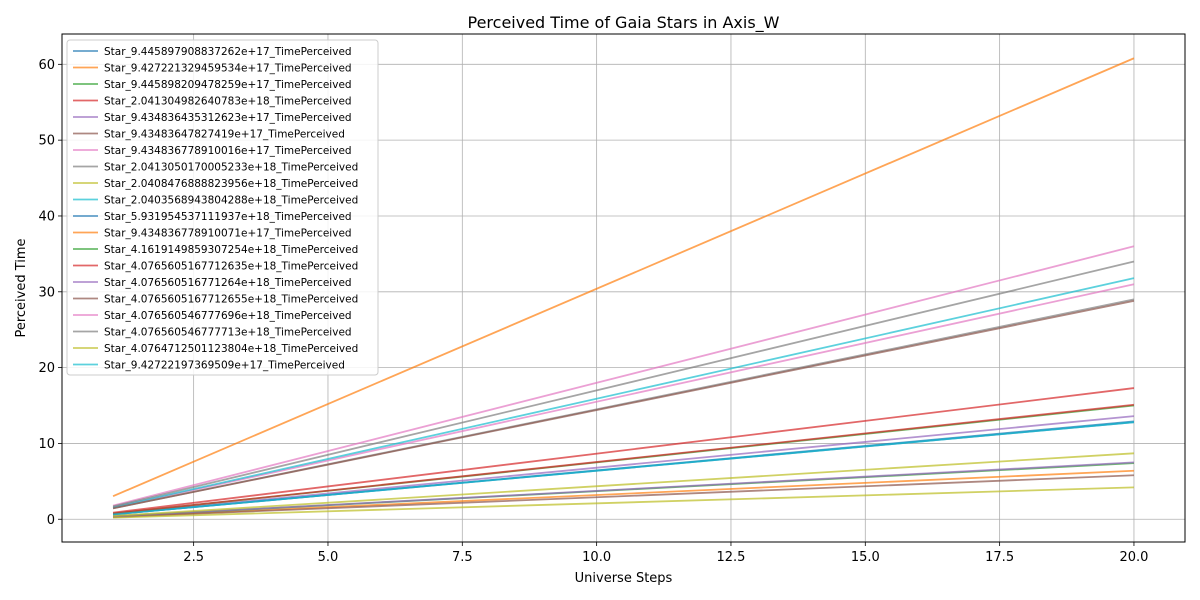 Image resolution: width=1200 pixels, height=600 pixels. What do you see at coordinates (51, 520) in the screenshot?
I see `y-tick-label: 0` at bounding box center [51, 520].